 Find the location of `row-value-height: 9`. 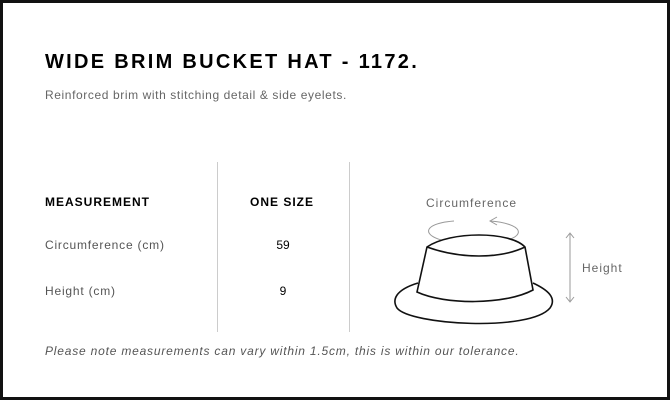

row-value-height: 9 is located at coordinates (283, 291).